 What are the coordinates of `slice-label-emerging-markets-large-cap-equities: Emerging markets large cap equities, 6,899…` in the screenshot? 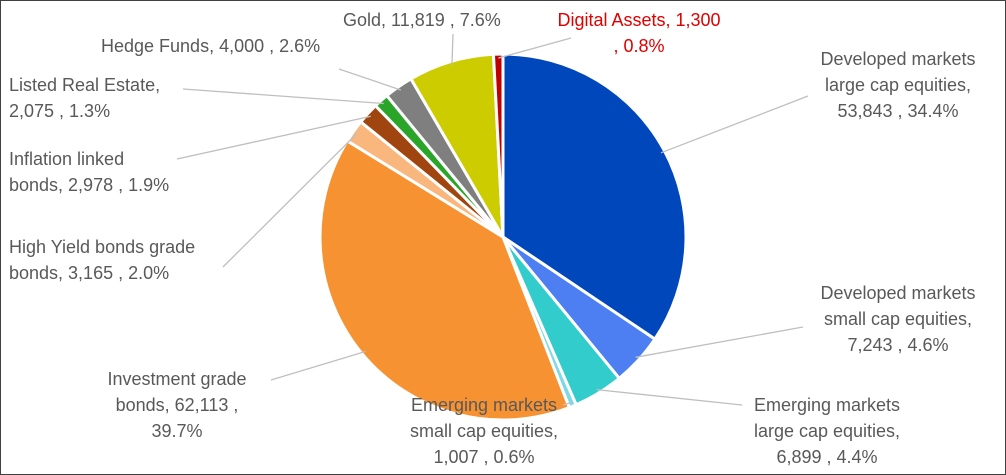 It's located at (827, 431).